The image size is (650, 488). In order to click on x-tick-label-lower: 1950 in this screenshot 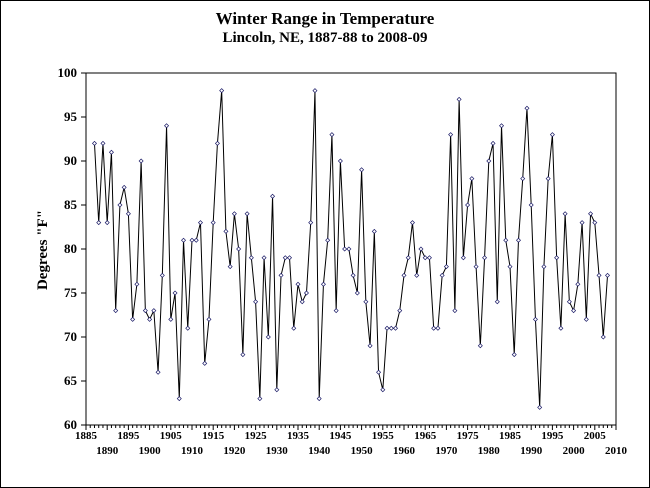, I will do `click(362, 451)`.